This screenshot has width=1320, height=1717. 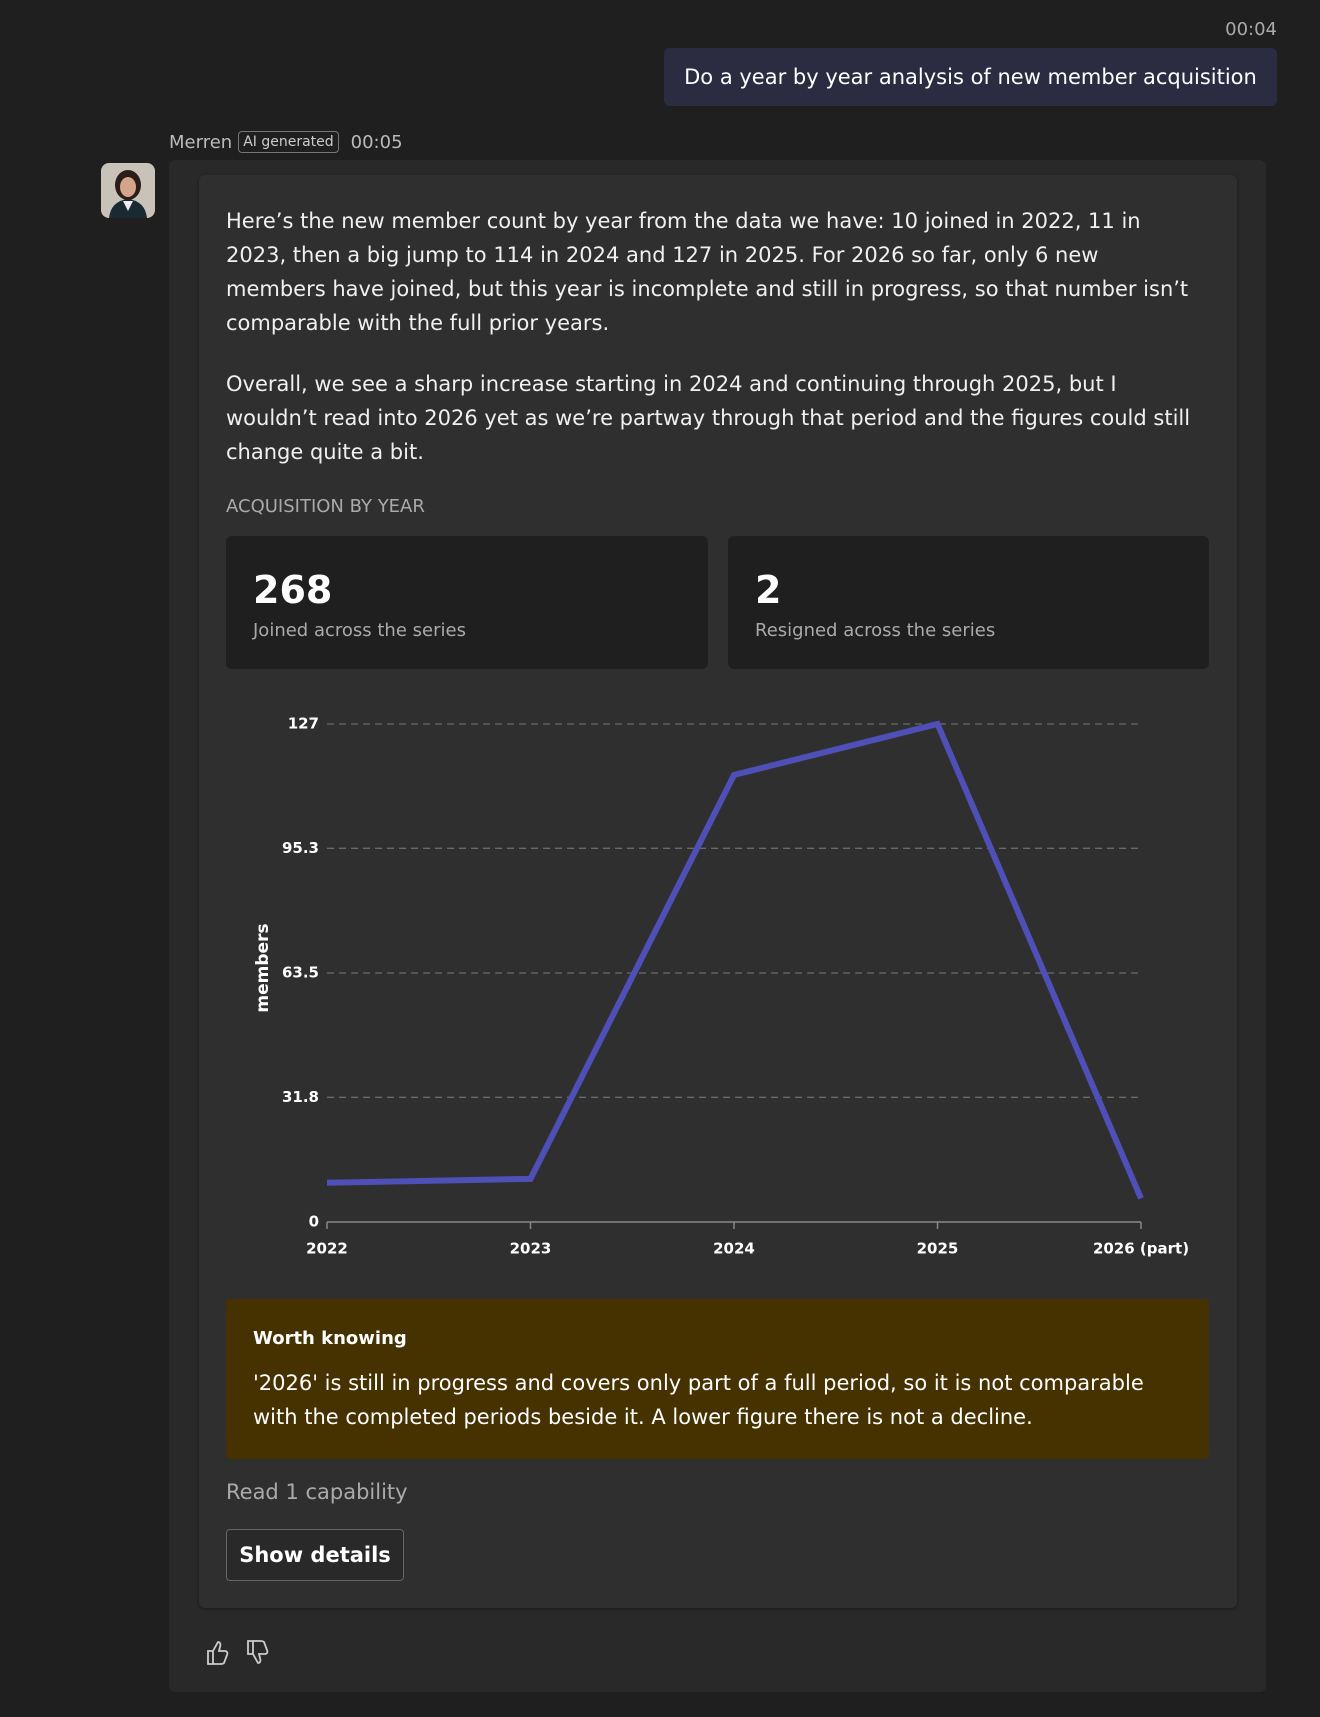 What do you see at coordinates (325, 506) in the screenshot?
I see `section-title: ACQUISITION BY YEAR` at bounding box center [325, 506].